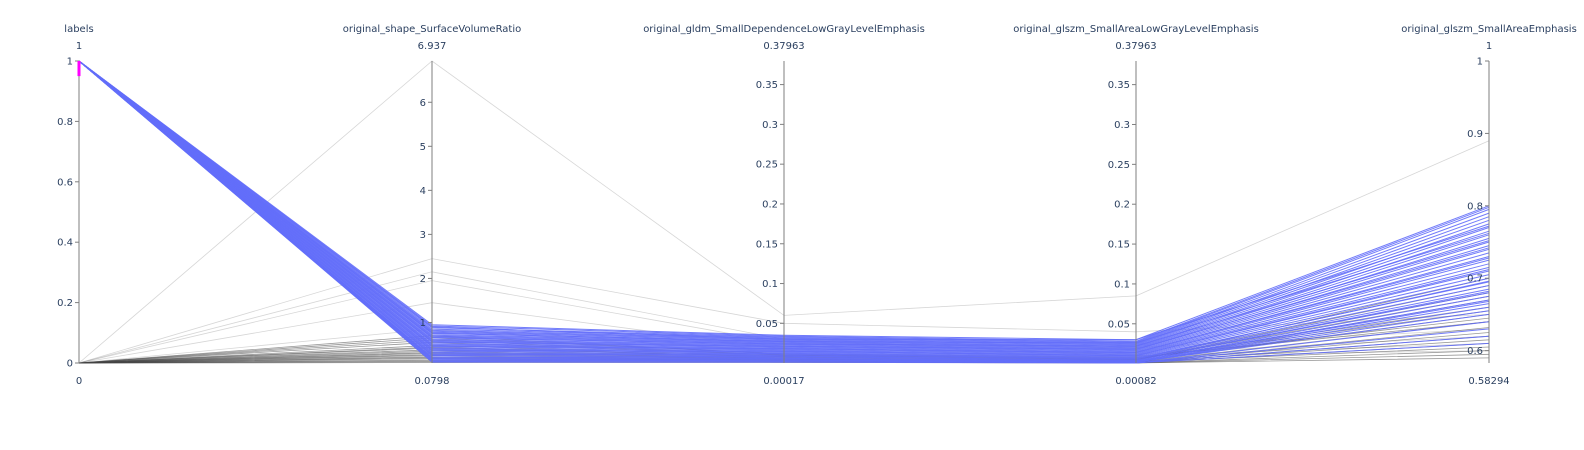 The image size is (1584, 450). Describe the element at coordinates (1488, 381) in the screenshot. I see `axis-min-label: 0.58294` at that location.